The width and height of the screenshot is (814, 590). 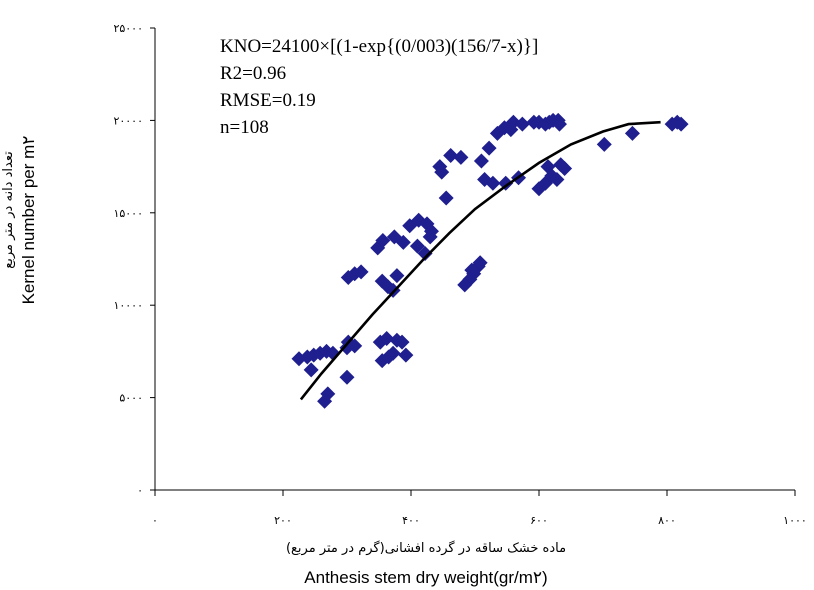 What do you see at coordinates (28, 220) in the screenshot?
I see `y-axis-label-en: Kernel number per m۲` at bounding box center [28, 220].